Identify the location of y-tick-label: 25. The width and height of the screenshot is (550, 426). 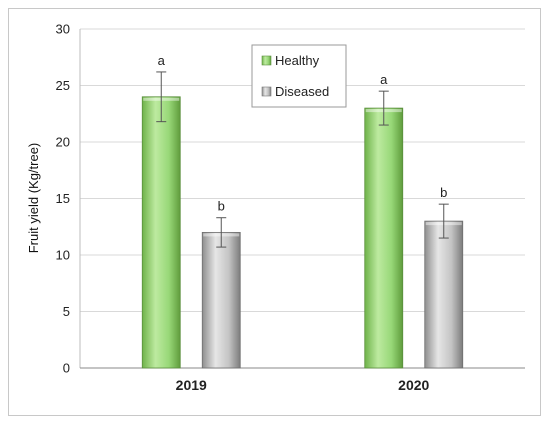
(63, 85).